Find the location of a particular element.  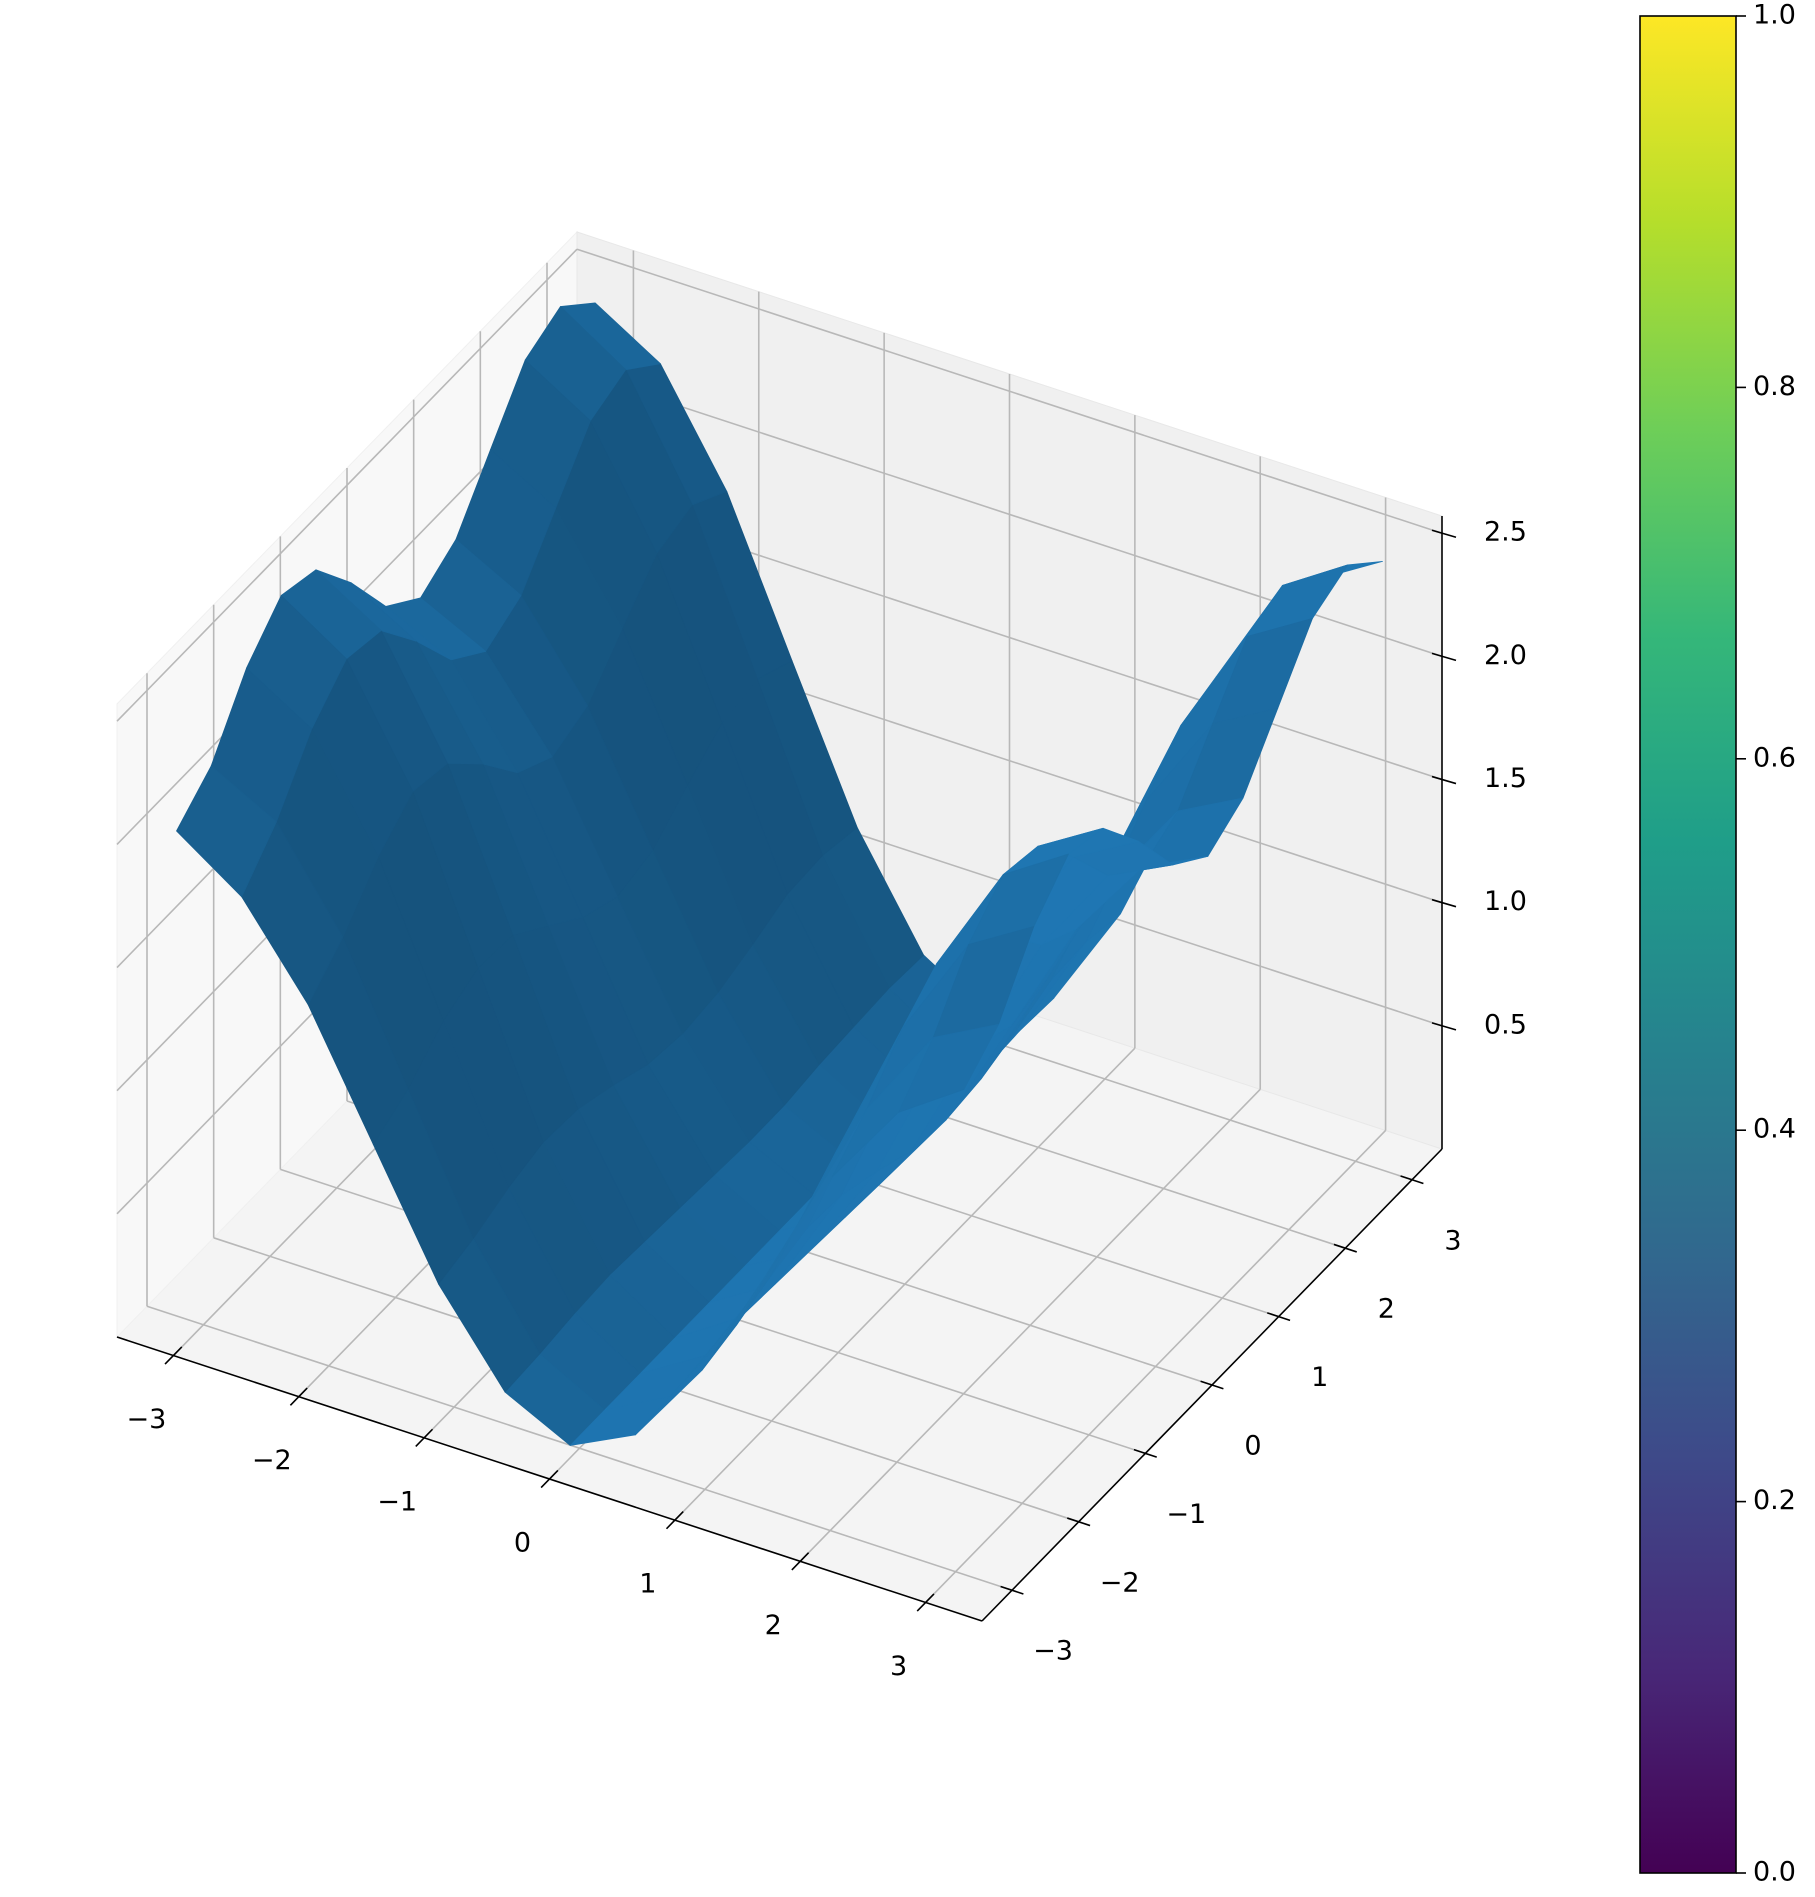

x-tick-label: −2 is located at coordinates (272, 1460).